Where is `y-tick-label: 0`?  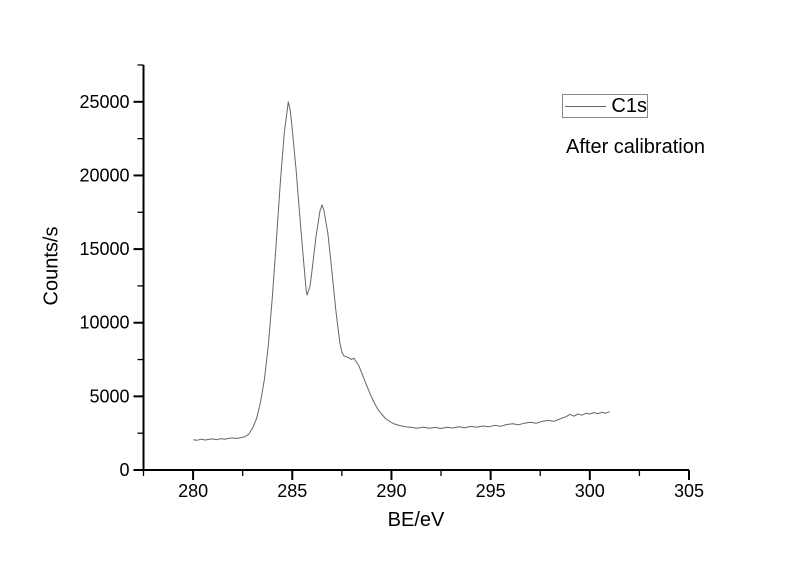
y-tick-label: 0 is located at coordinates (124, 470).